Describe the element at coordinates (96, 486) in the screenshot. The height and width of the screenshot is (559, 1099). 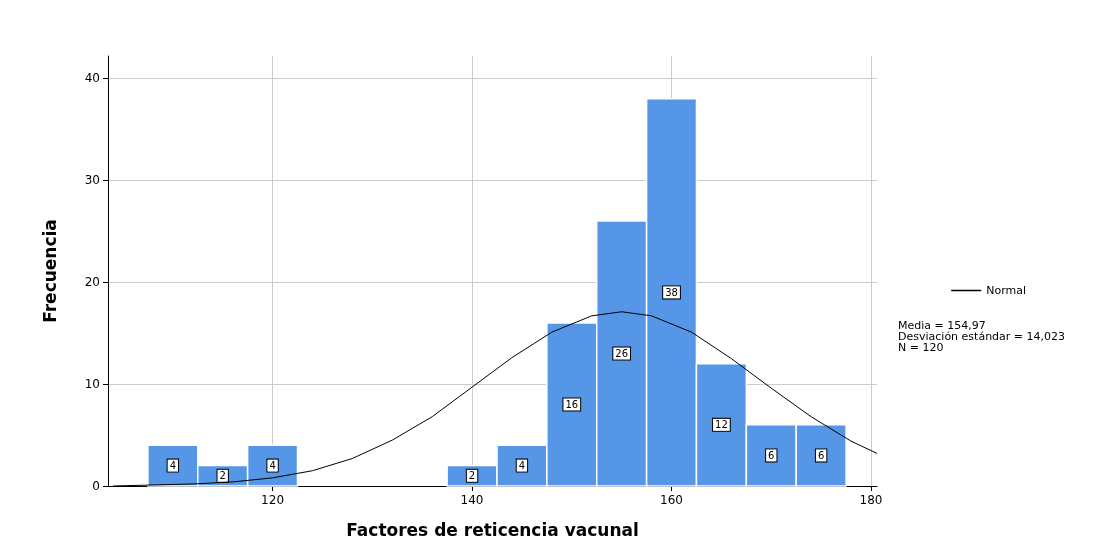
I see `y-tick-label: 0` at that location.